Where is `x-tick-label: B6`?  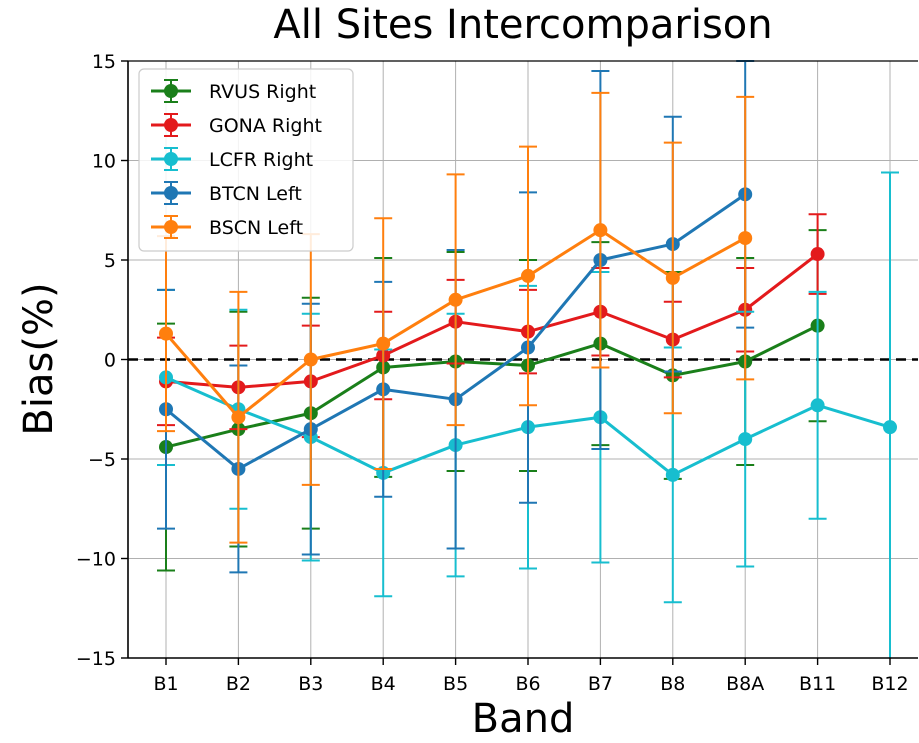 x-tick-label: B6 is located at coordinates (527, 684).